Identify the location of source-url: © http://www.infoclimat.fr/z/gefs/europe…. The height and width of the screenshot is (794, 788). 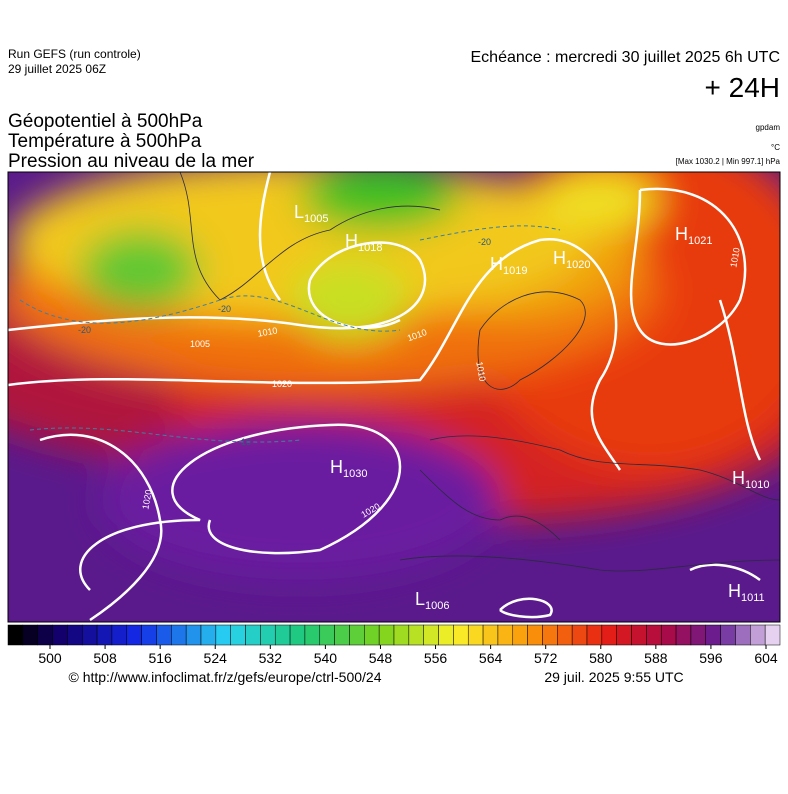
(224, 677).